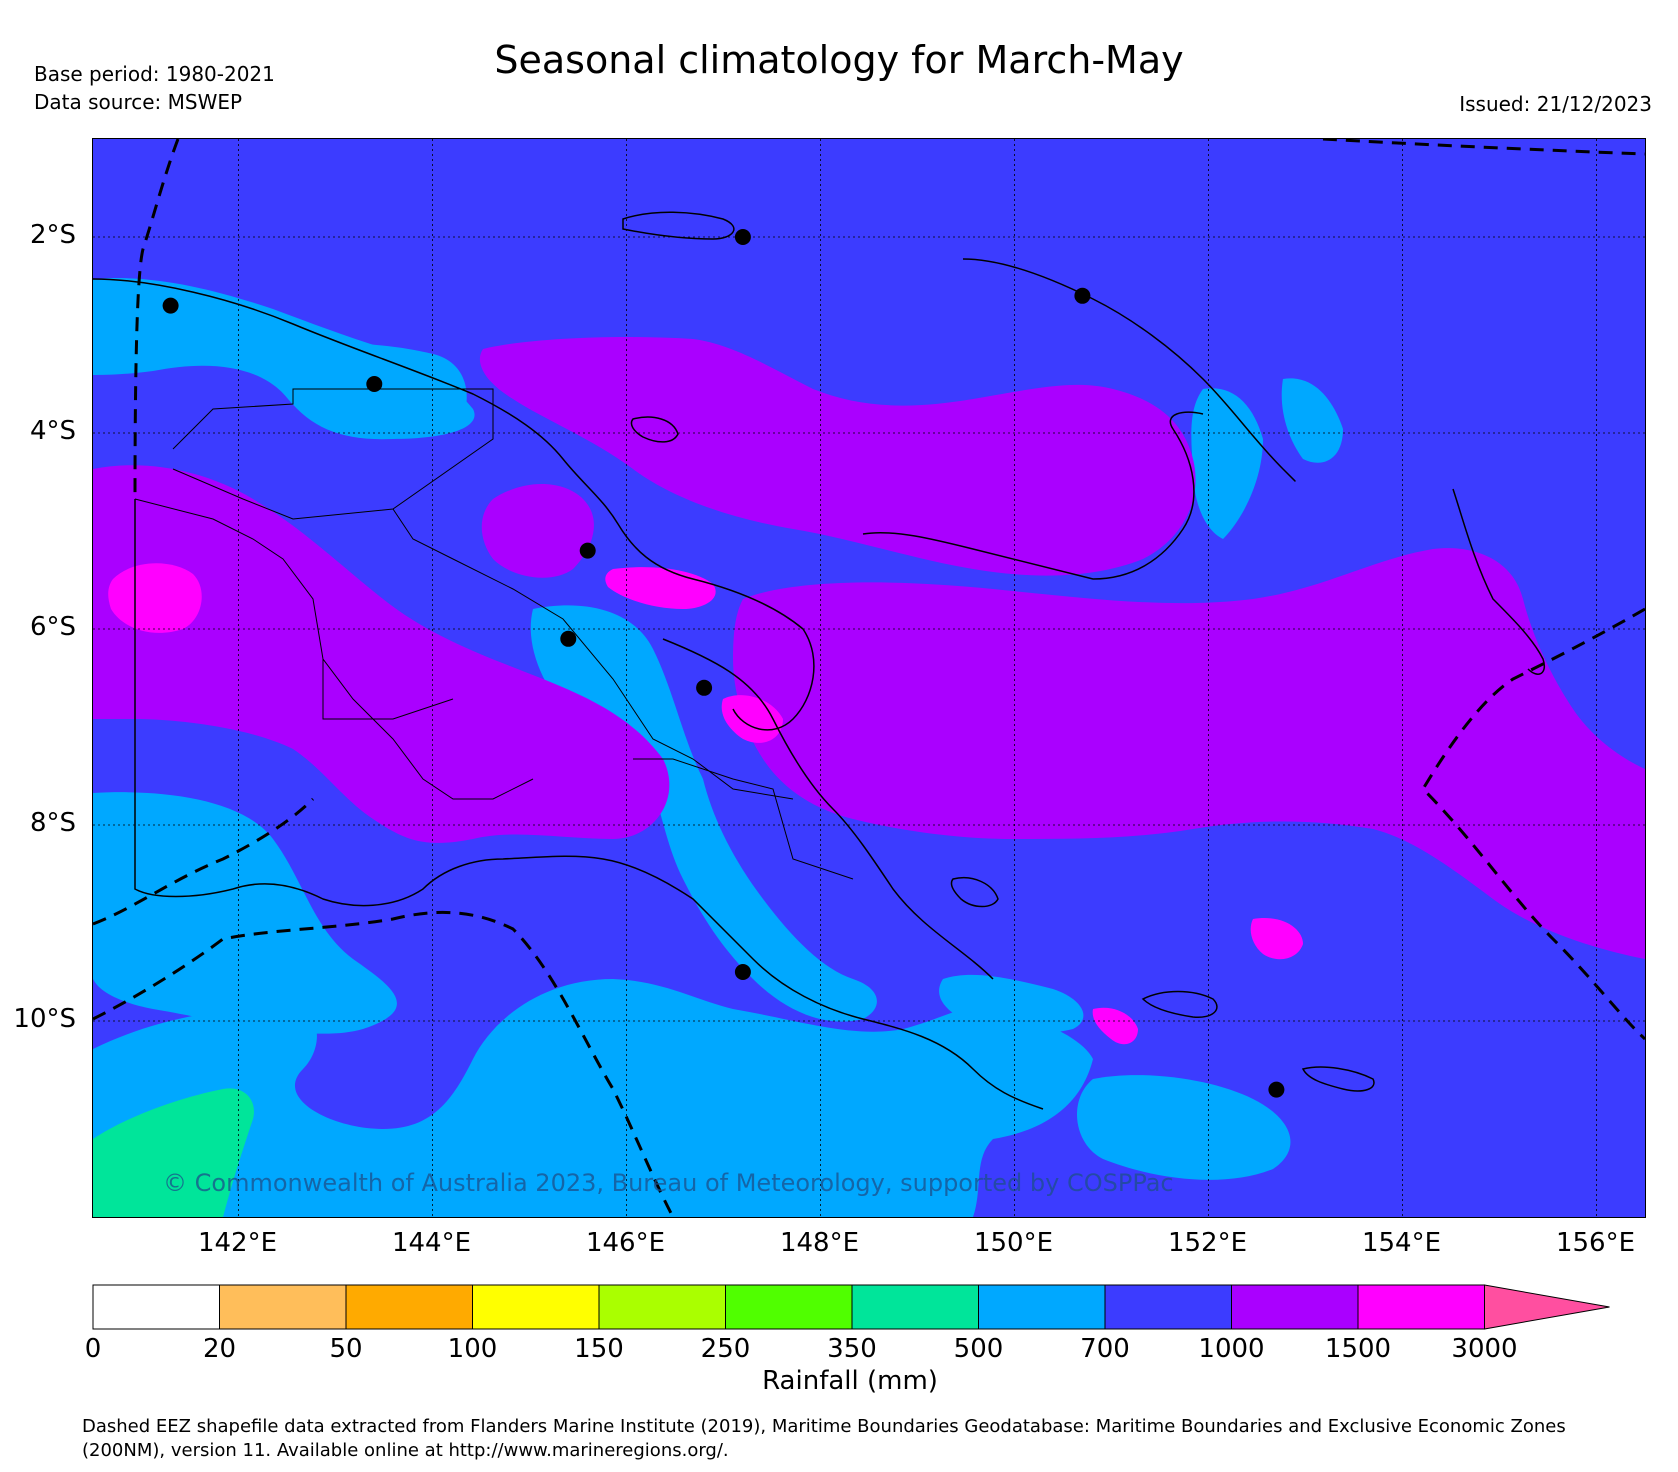 The image size is (1678, 1472). What do you see at coordinates (1358, 1349) in the screenshot?
I see `colorbar-tick: 1500` at bounding box center [1358, 1349].